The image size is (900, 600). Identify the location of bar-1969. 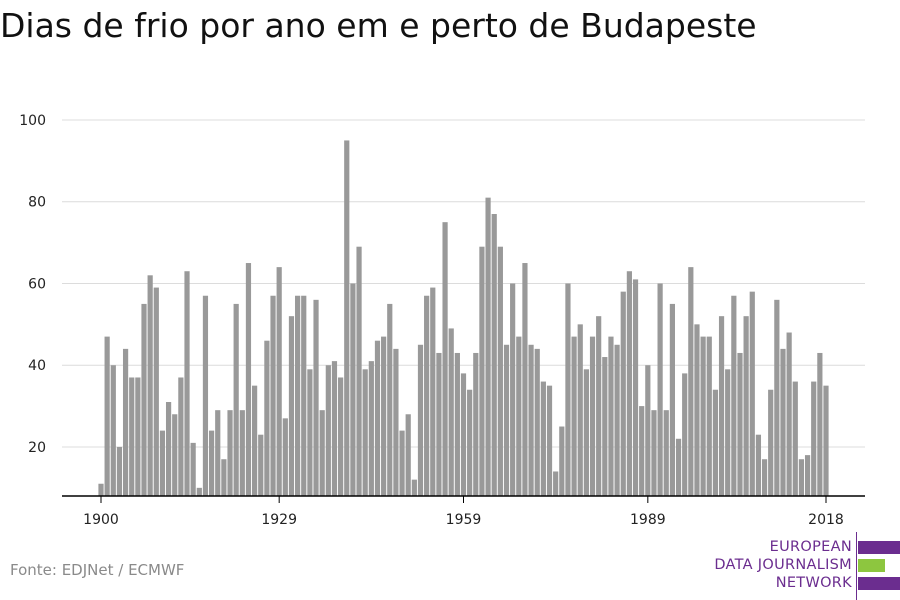
(525, 379).